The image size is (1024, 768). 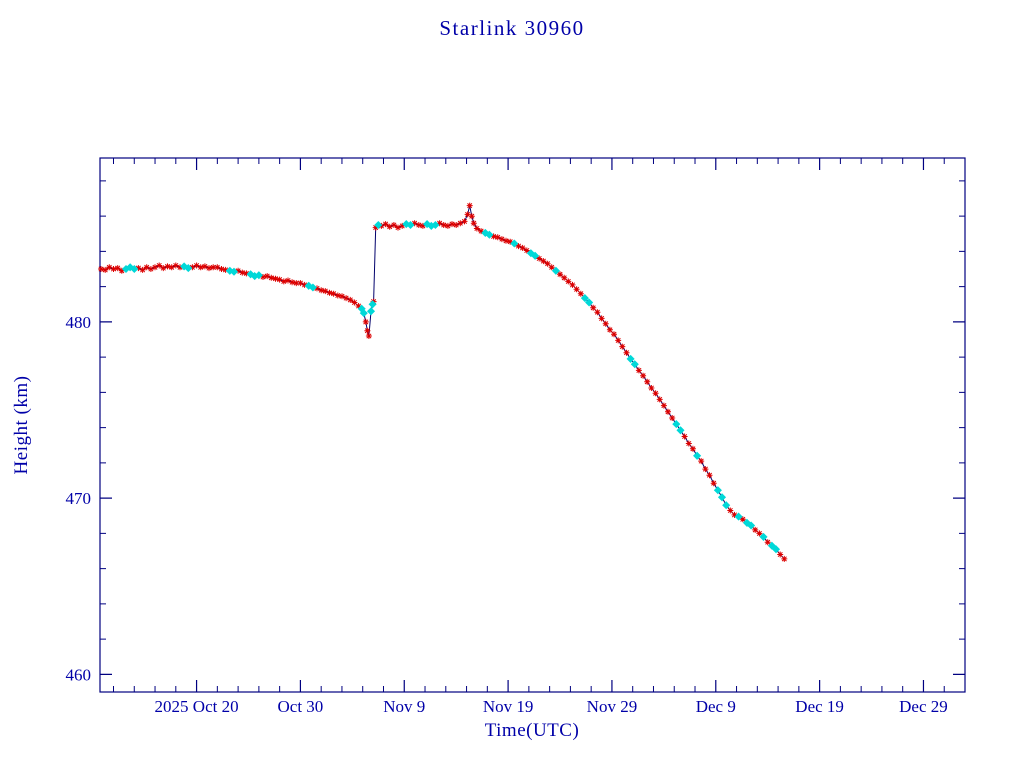 I want to click on svg-text: Dec 29, so click(x=923, y=706).